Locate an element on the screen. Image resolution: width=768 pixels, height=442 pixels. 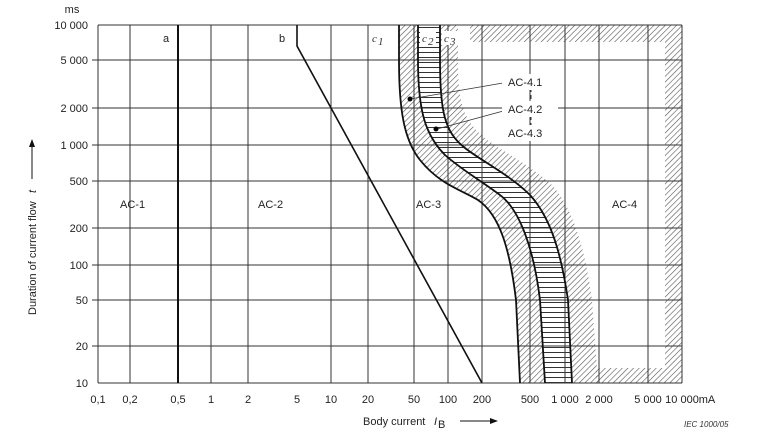
zone-ac2: AC-2 is located at coordinates (270, 205).